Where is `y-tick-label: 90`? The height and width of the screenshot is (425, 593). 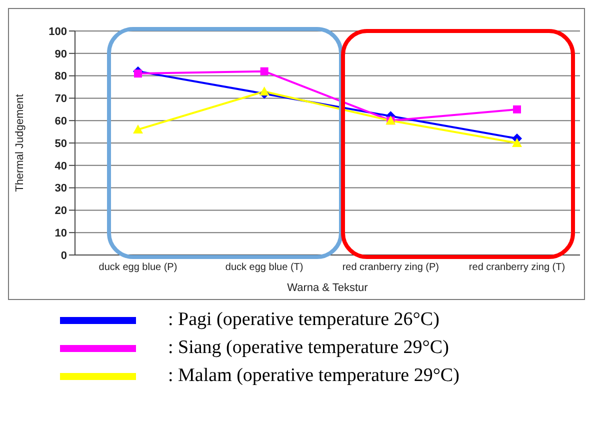
y-tick-label: 90 is located at coordinates (60, 54).